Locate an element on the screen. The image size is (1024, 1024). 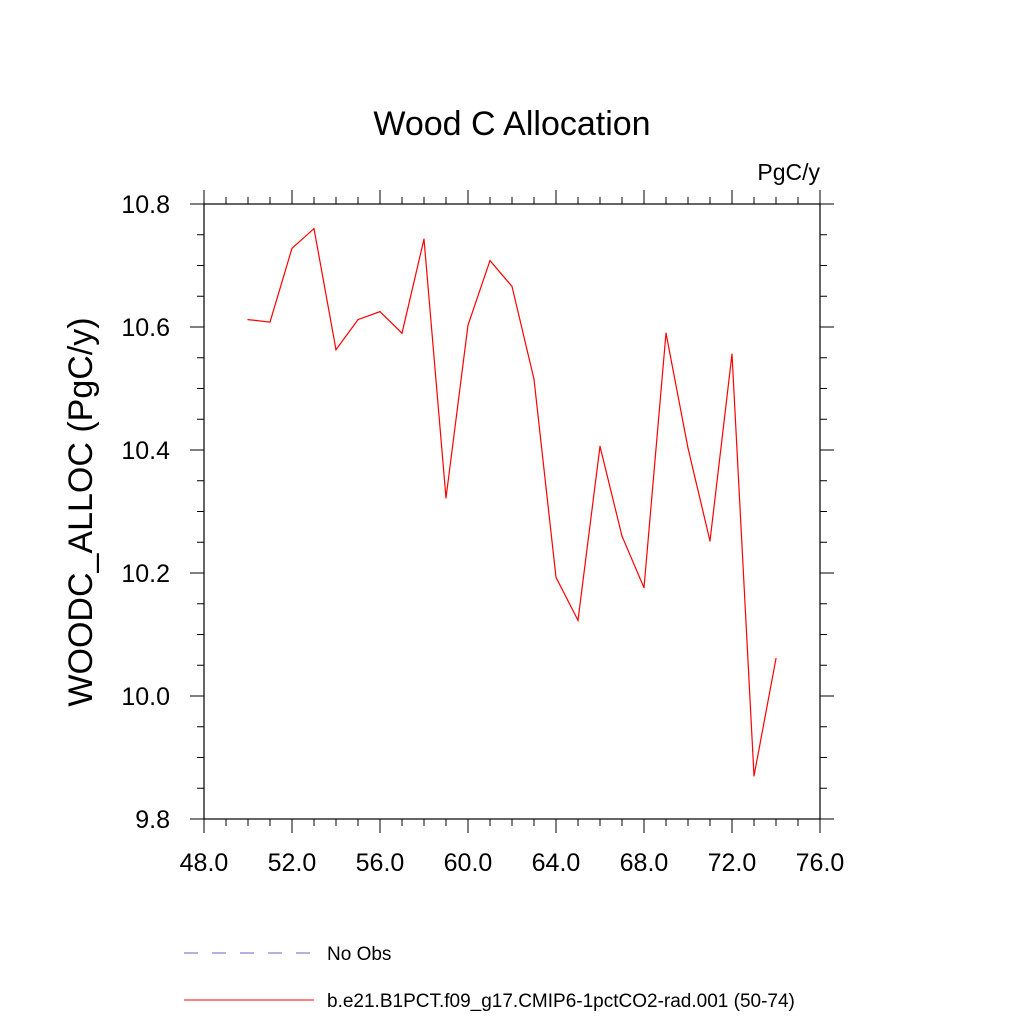
x-tick-label: 60.0 is located at coordinates (468, 863).